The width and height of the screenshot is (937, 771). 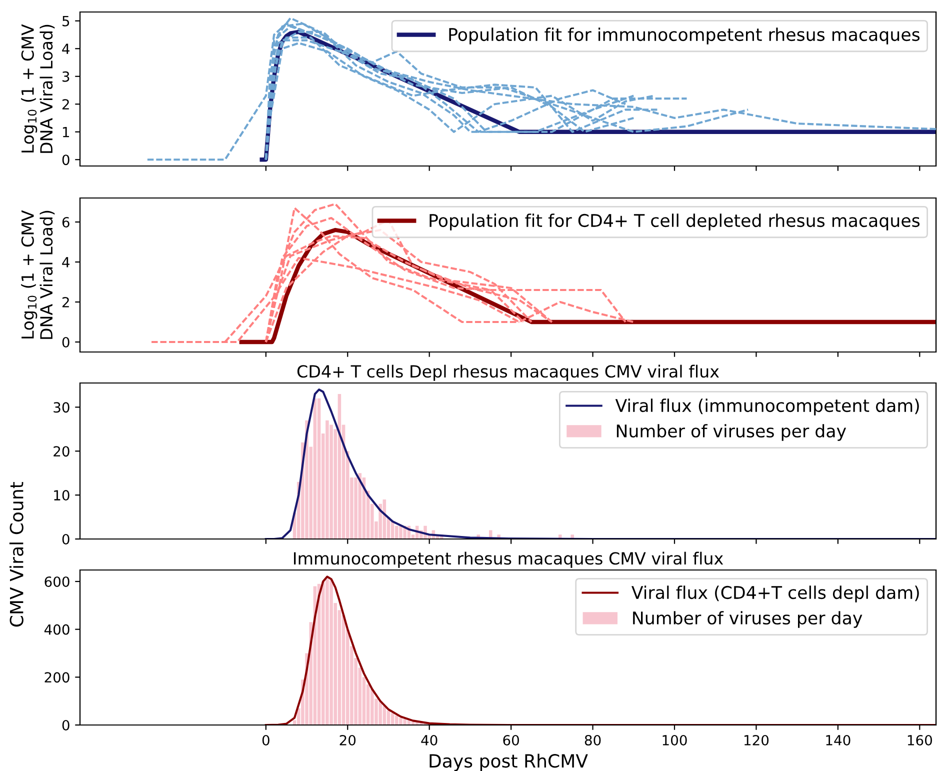 I want to click on x-tick-label: 20, so click(x=348, y=740).